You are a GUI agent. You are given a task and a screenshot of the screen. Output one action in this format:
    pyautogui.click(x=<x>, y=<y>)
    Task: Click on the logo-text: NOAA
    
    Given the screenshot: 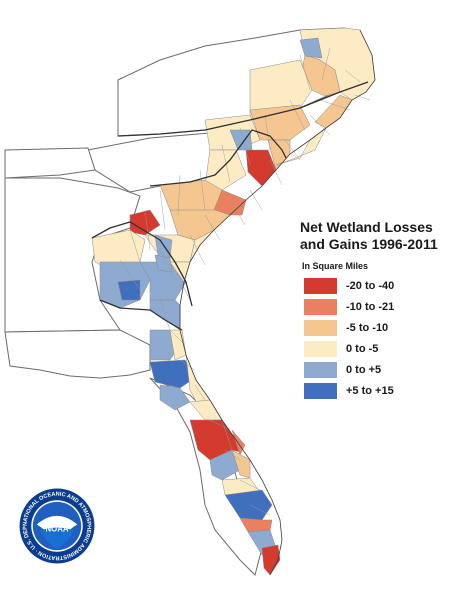 What is the action you would take?
    pyautogui.click(x=57, y=528)
    